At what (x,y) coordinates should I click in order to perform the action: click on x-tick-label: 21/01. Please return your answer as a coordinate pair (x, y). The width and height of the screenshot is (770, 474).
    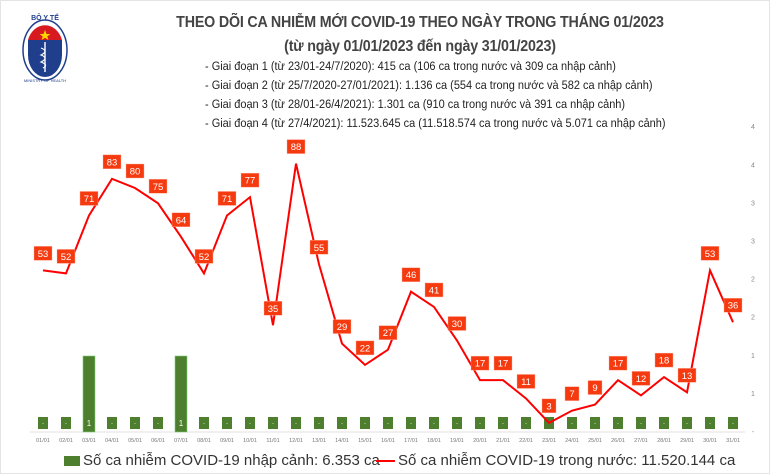
    Looking at the image, I should click on (503, 441).